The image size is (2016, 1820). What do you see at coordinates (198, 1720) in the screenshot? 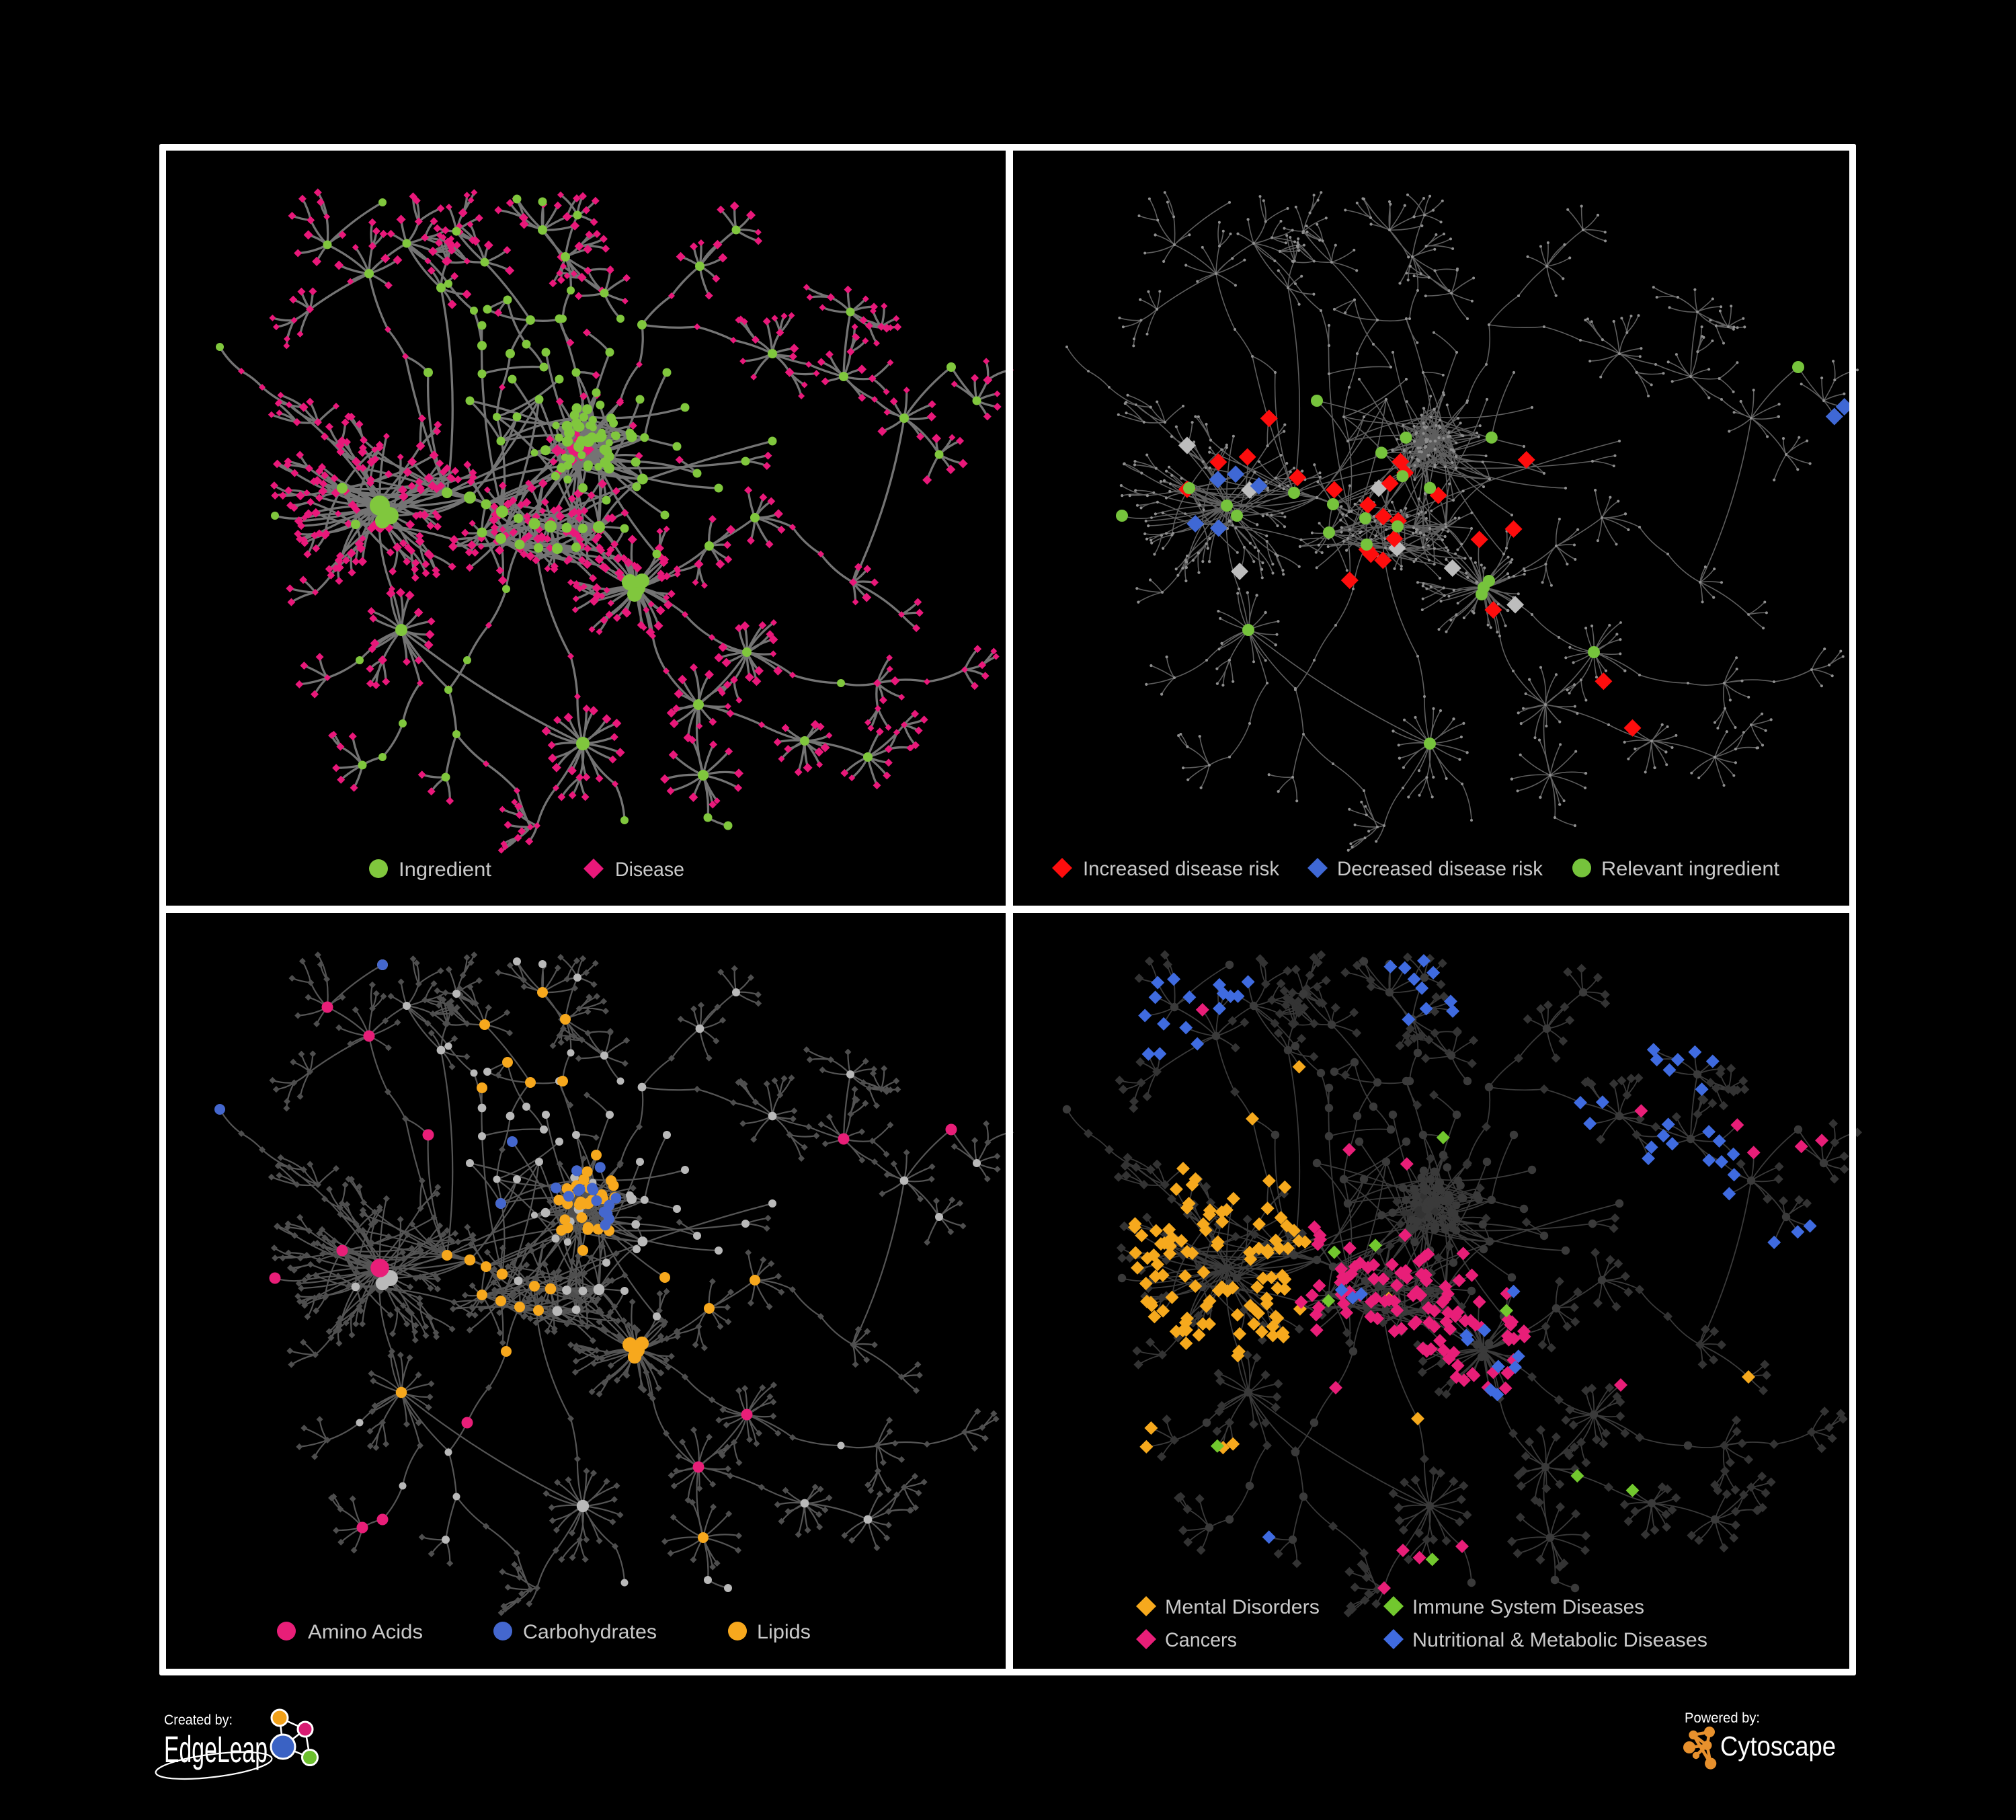
I see `svg-text: Created by:` at bounding box center [198, 1720].